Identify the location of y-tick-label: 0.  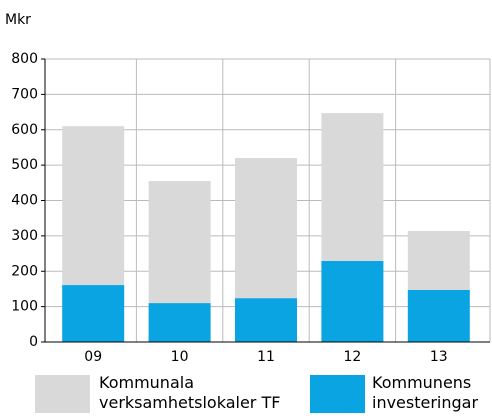
(33, 342).